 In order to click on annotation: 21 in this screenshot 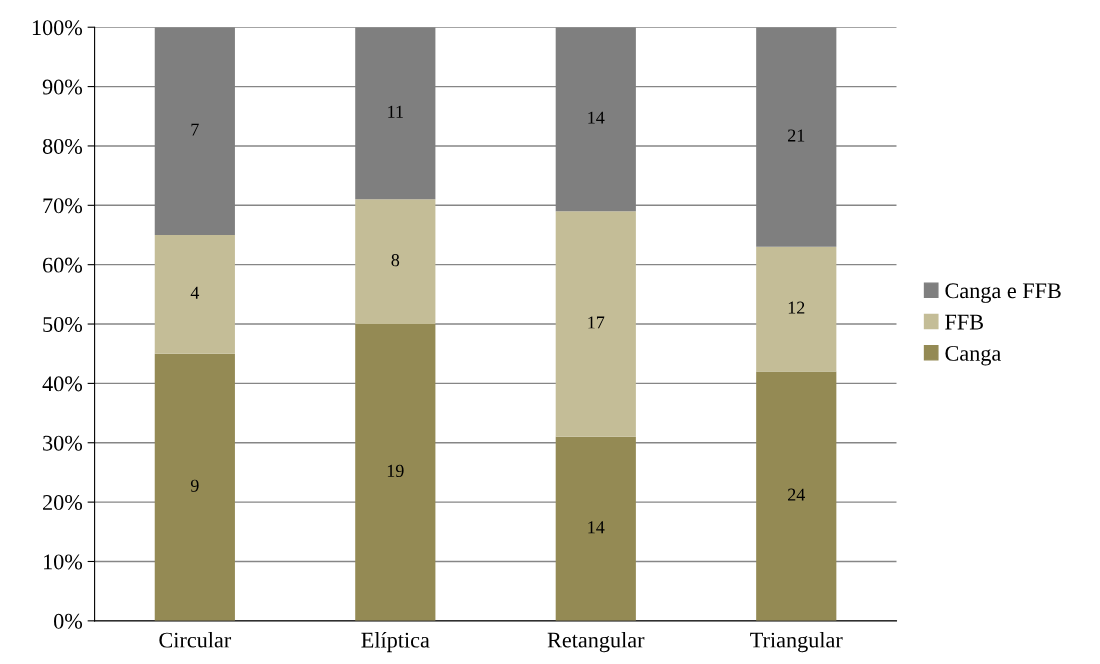, I will do `click(796, 135)`.